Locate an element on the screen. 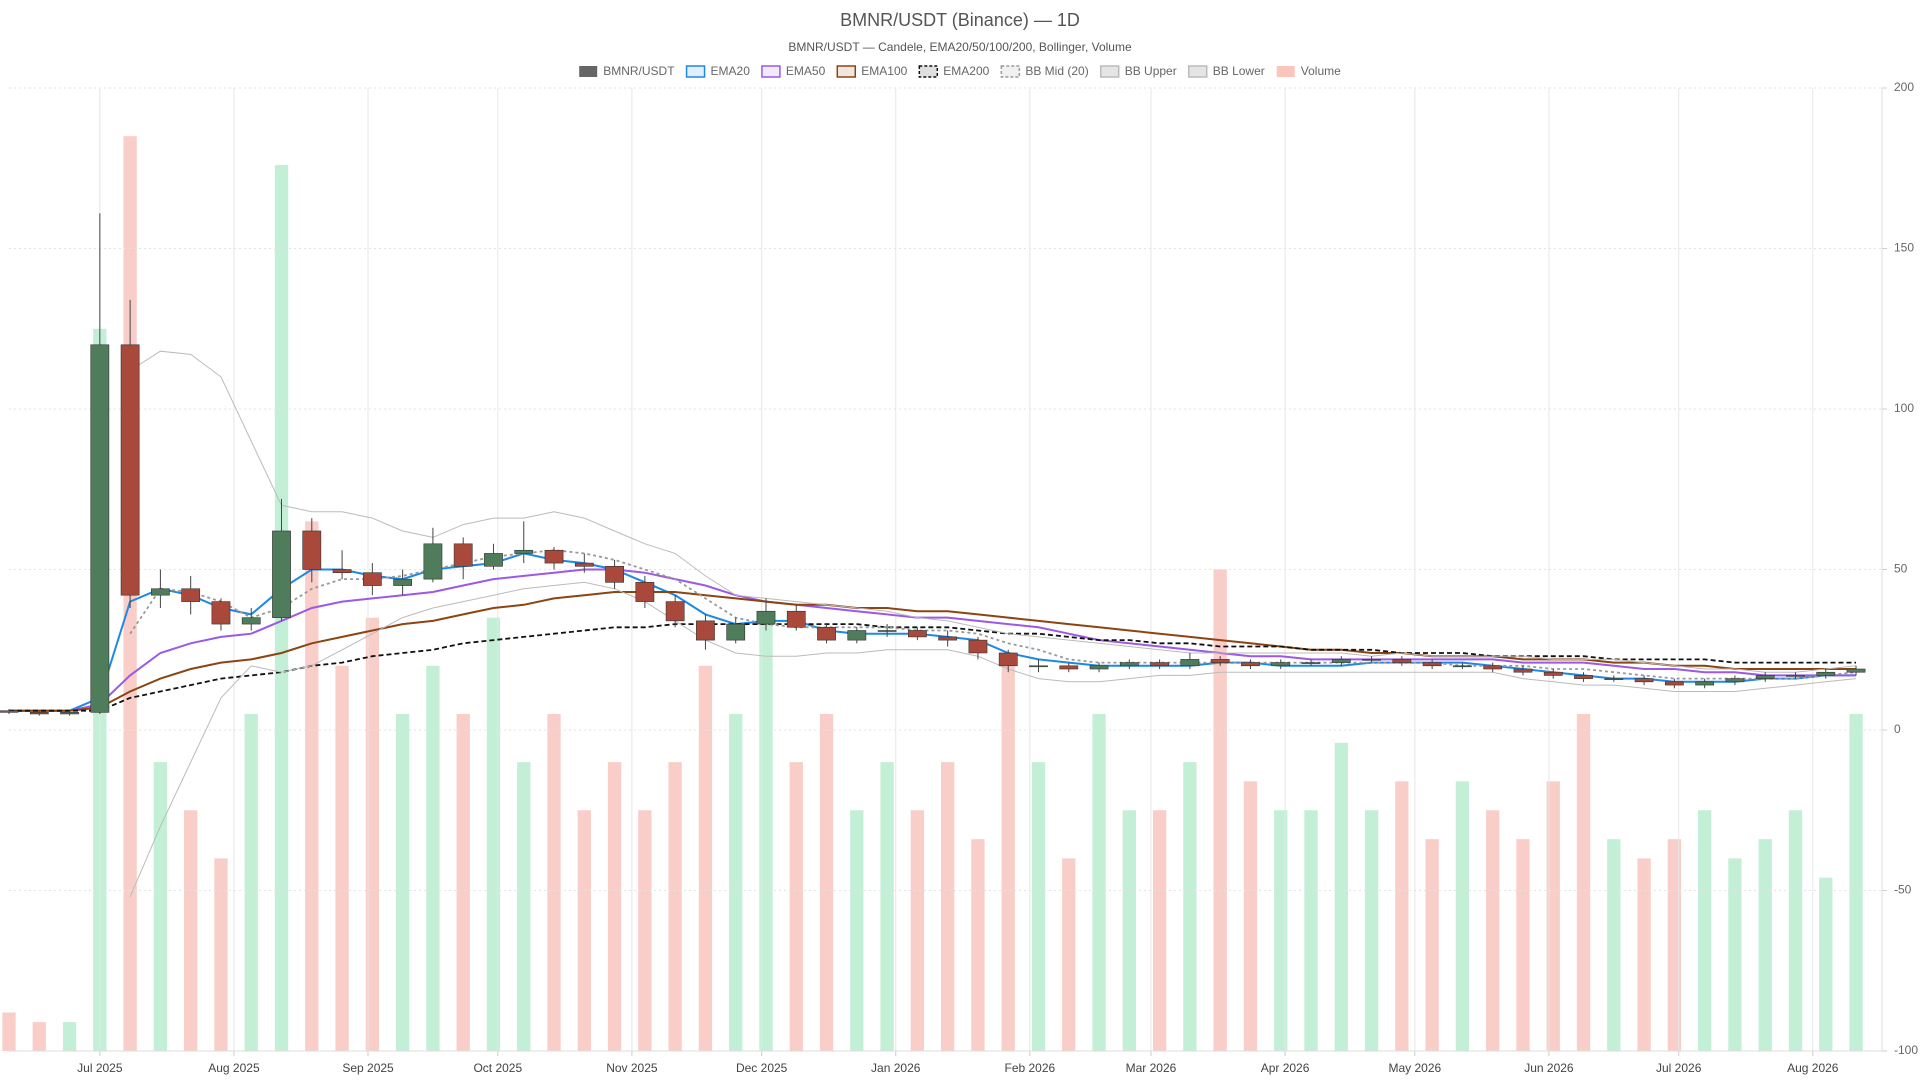 The width and height of the screenshot is (1920, 1080). legend-item: EMA200 is located at coordinates (954, 71).